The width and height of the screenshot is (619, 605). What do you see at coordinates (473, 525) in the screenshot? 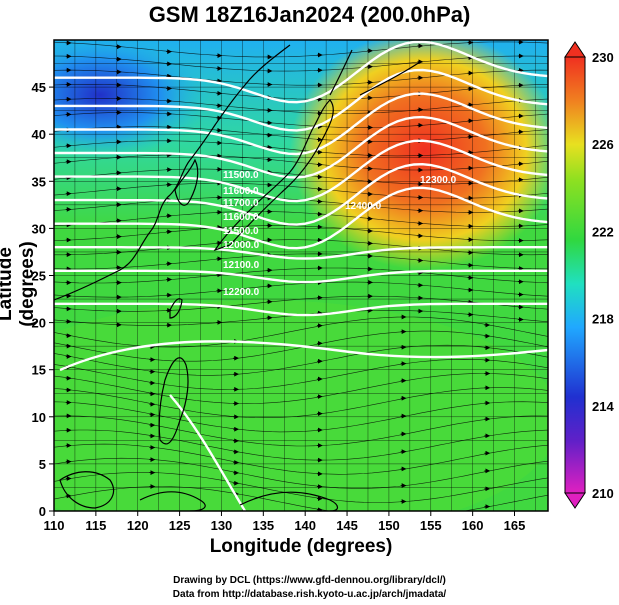
I see `x-tick-label: 160` at bounding box center [473, 525].